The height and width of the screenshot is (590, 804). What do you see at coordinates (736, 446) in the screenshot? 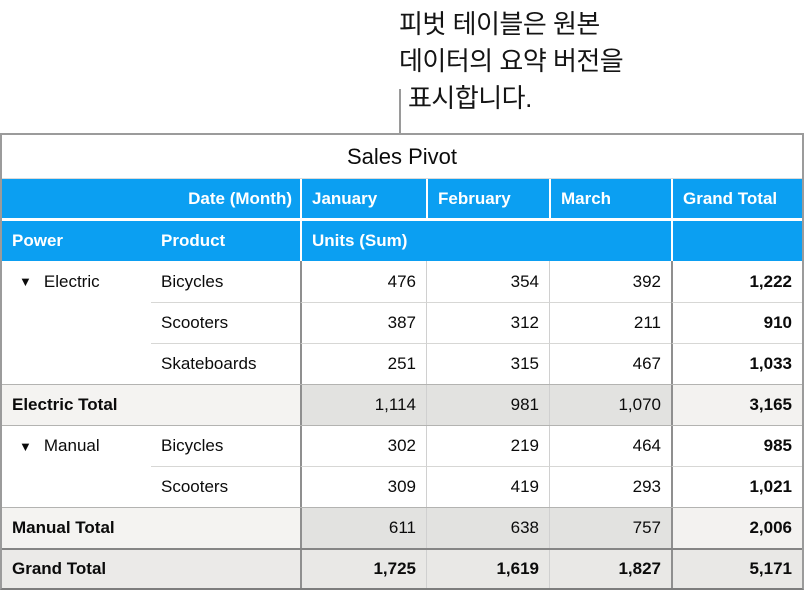
I see `row-total-cell: 985` at bounding box center [736, 446].